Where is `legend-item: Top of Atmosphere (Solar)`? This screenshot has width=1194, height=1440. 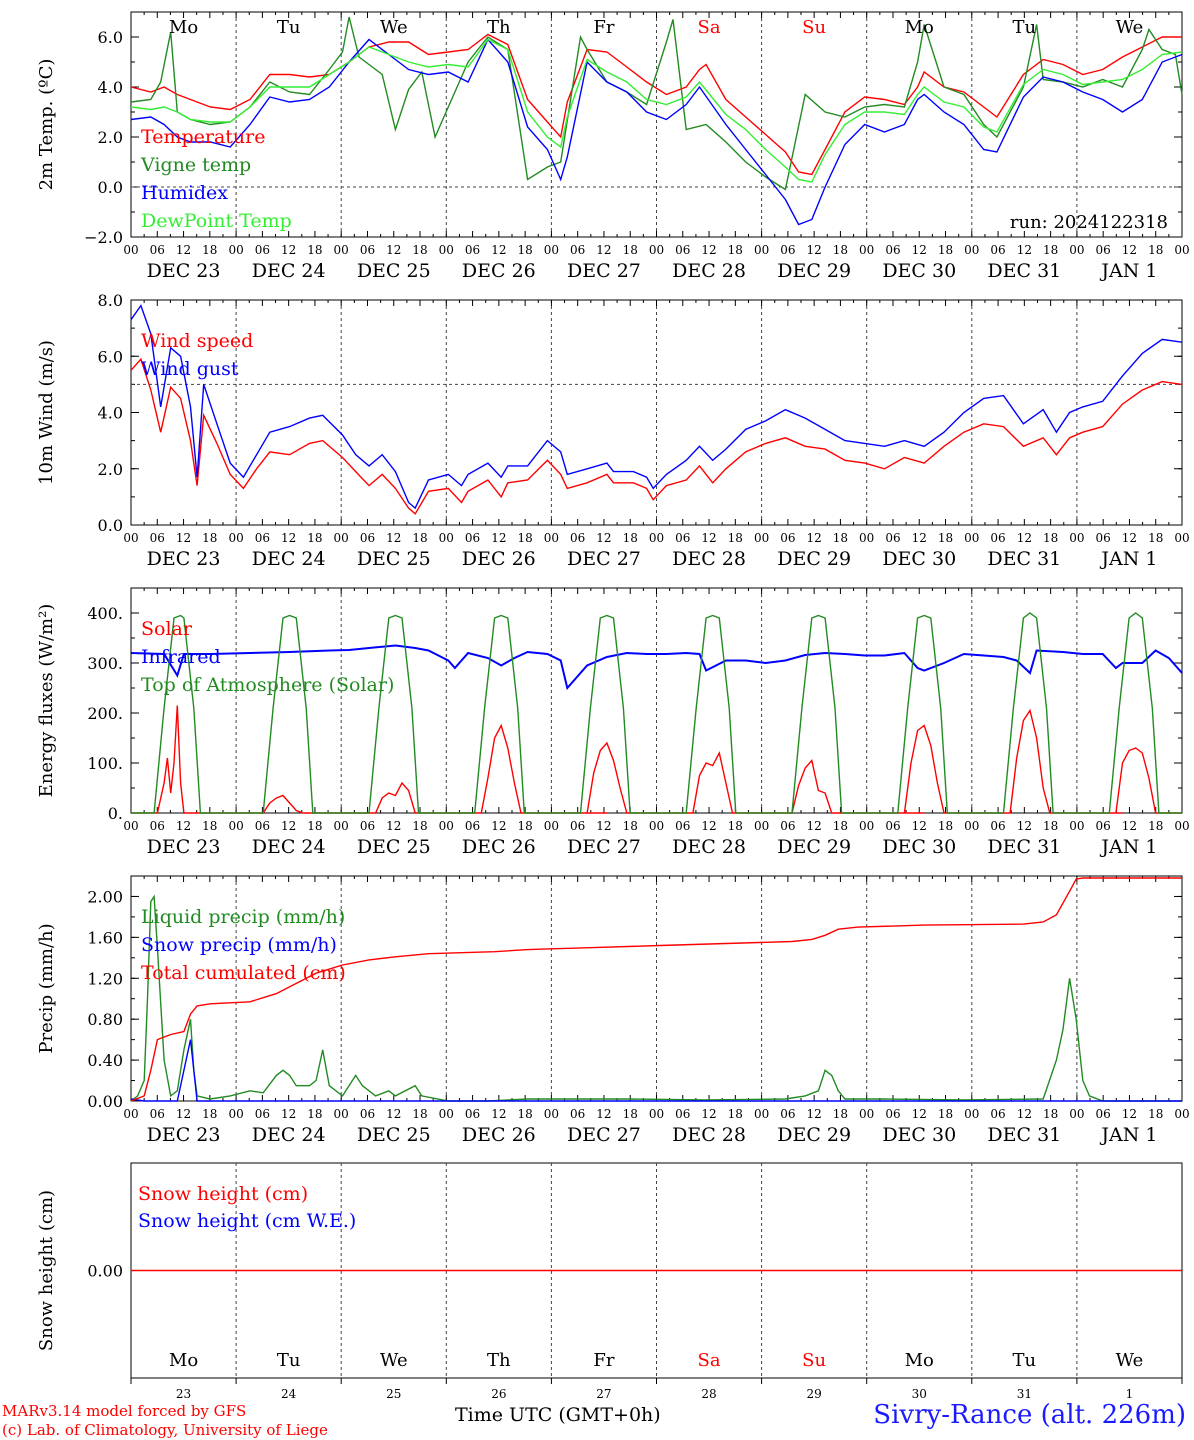
legend-item: Top of Atmosphere (Solar) is located at coordinates (267, 685).